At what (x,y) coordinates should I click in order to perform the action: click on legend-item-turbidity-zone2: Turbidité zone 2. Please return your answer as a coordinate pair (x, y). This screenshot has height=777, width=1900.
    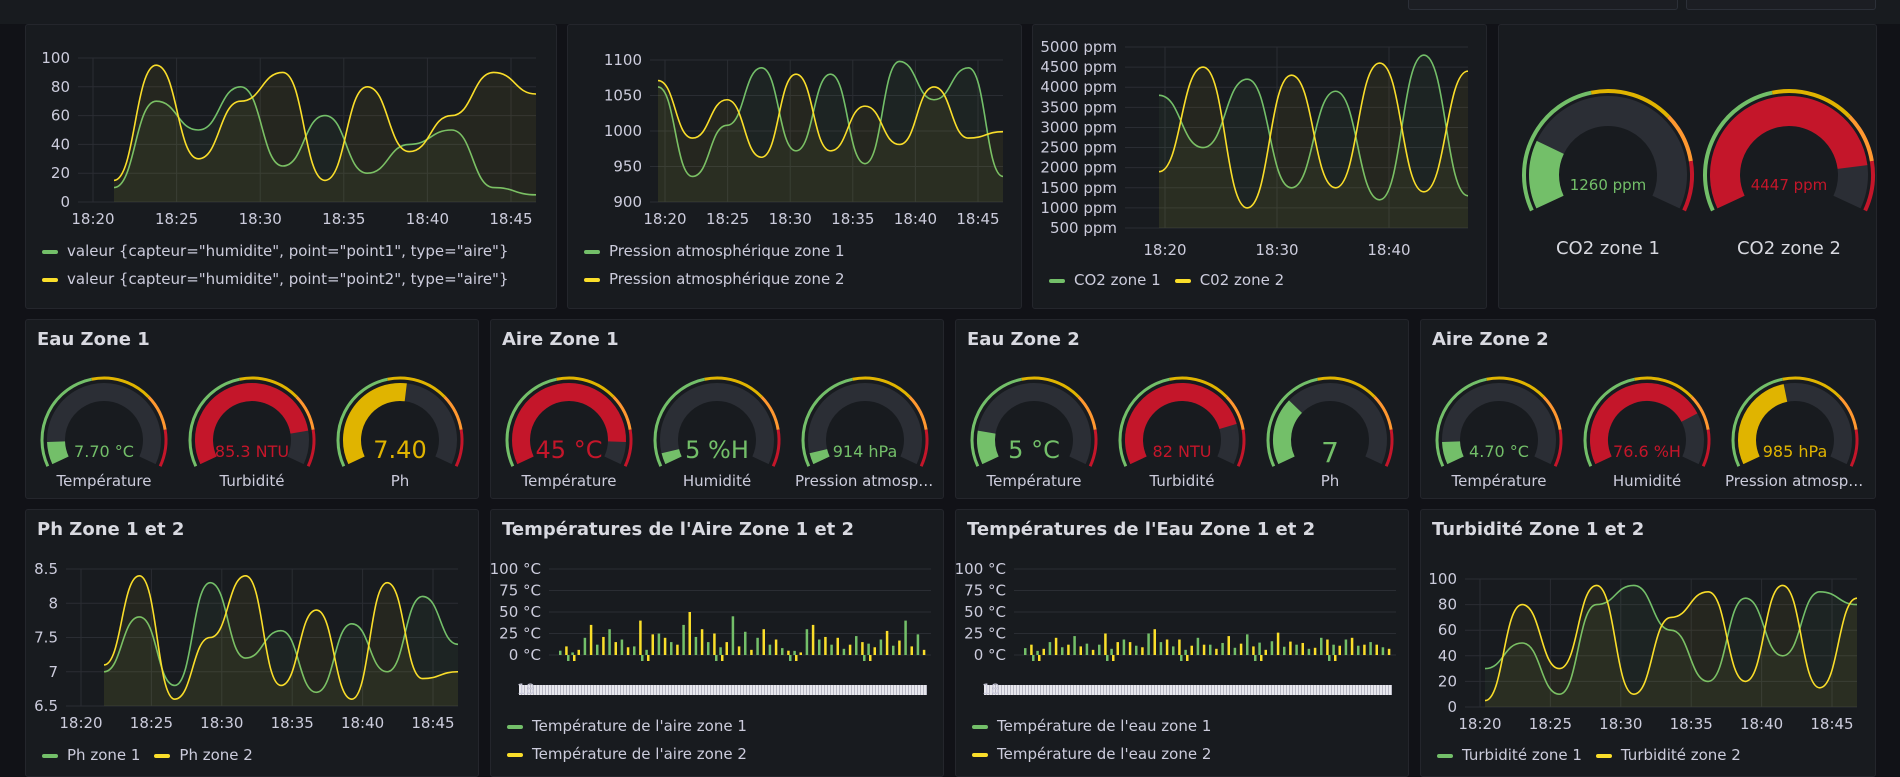
    Looking at the image, I should click on (1668, 755).